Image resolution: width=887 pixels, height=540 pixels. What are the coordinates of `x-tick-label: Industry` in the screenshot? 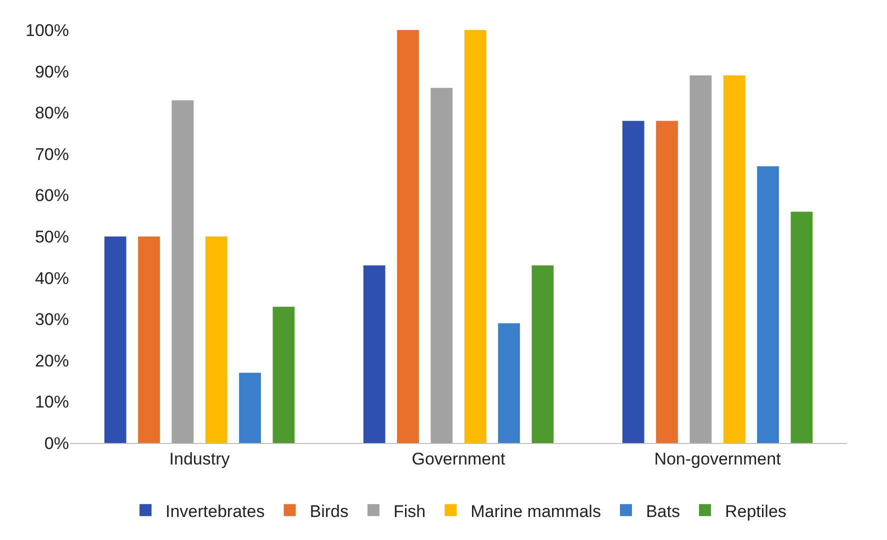 It's located at (199, 458).